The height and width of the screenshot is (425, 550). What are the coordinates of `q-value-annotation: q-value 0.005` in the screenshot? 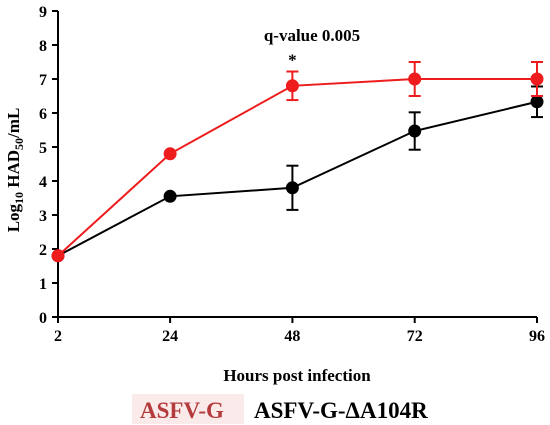 It's located at (312, 35).